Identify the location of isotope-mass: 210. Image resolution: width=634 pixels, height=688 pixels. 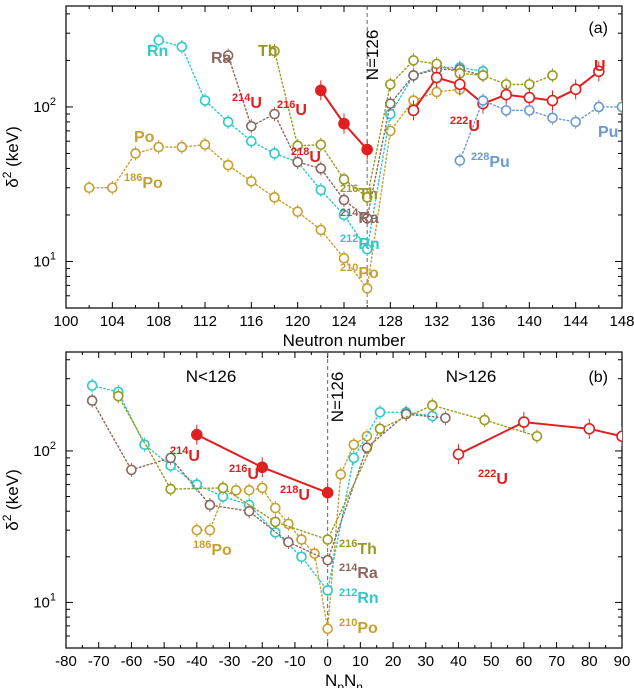
(348, 623).